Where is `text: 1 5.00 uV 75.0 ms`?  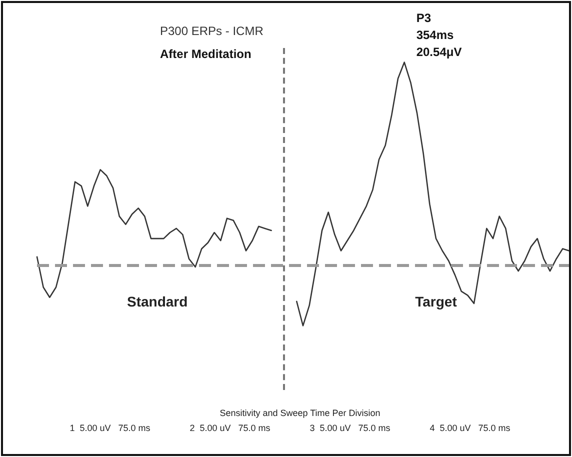 text: 1 5.00 uV 75.0 ms is located at coordinates (110, 428).